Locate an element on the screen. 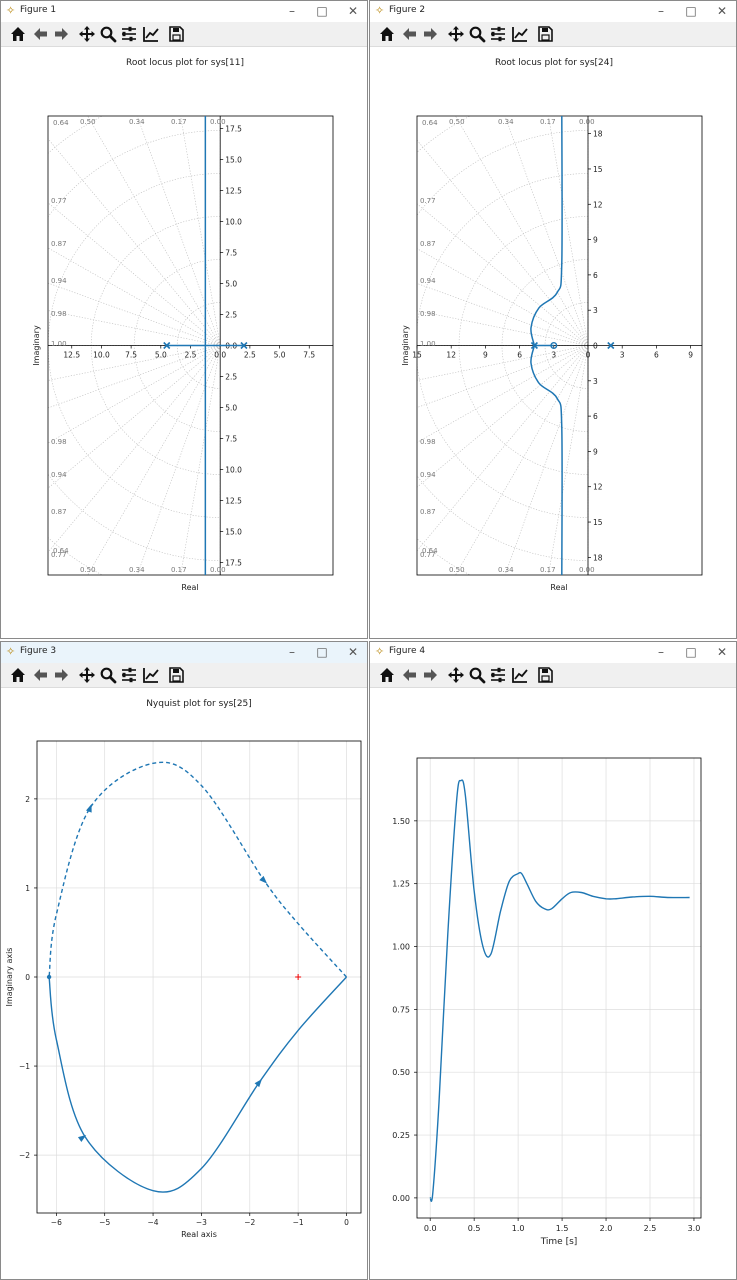  damping-label: 0.17 is located at coordinates (179, 122).